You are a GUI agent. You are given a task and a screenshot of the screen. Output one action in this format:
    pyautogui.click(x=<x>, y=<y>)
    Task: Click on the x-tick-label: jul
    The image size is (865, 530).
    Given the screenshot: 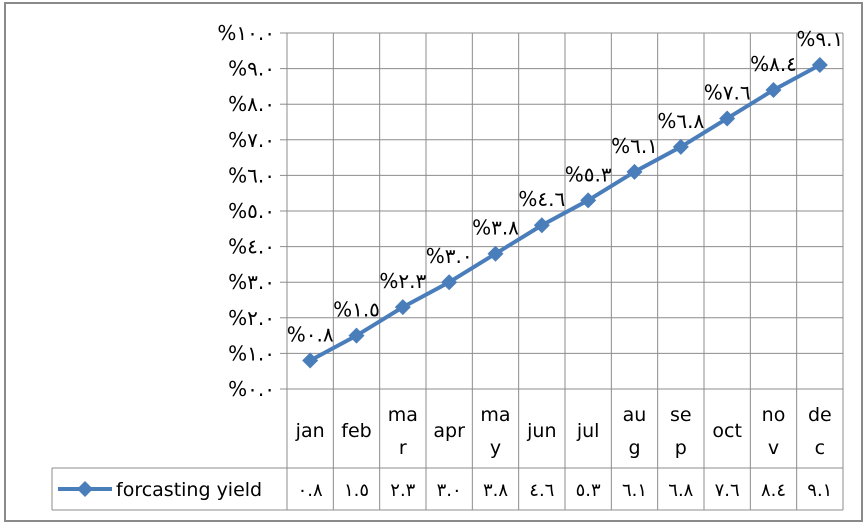 What is the action you would take?
    pyautogui.click(x=588, y=431)
    